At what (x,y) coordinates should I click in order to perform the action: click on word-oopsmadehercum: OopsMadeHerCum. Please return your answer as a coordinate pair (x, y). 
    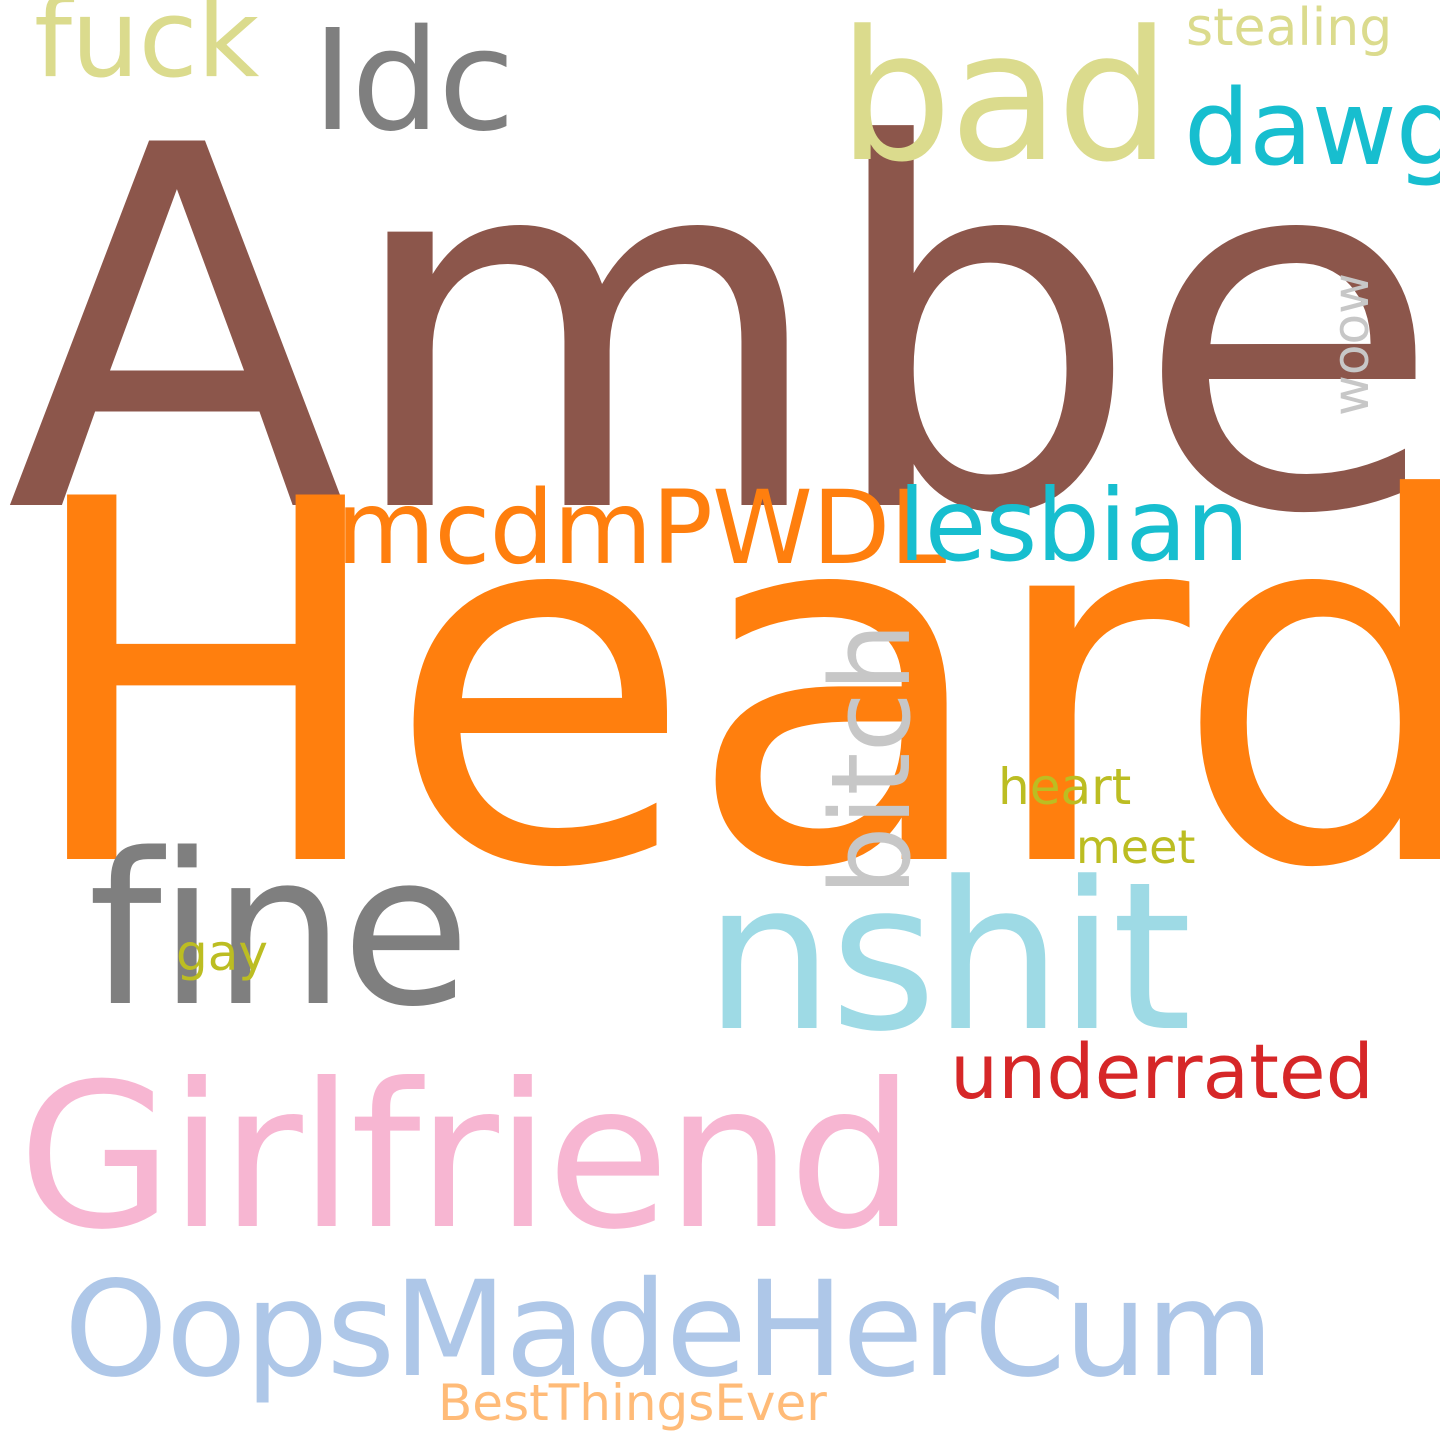
    Looking at the image, I should click on (669, 1330).